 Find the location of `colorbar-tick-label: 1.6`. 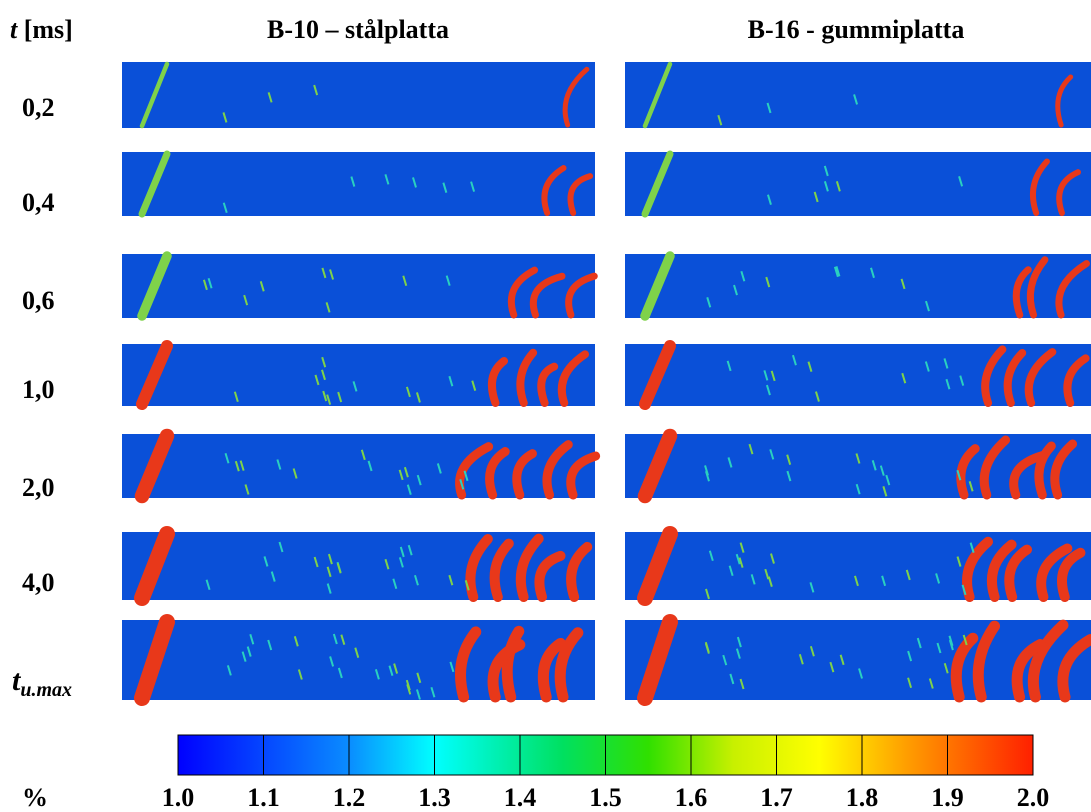

colorbar-tick-label: 1.6 is located at coordinates (691, 797).